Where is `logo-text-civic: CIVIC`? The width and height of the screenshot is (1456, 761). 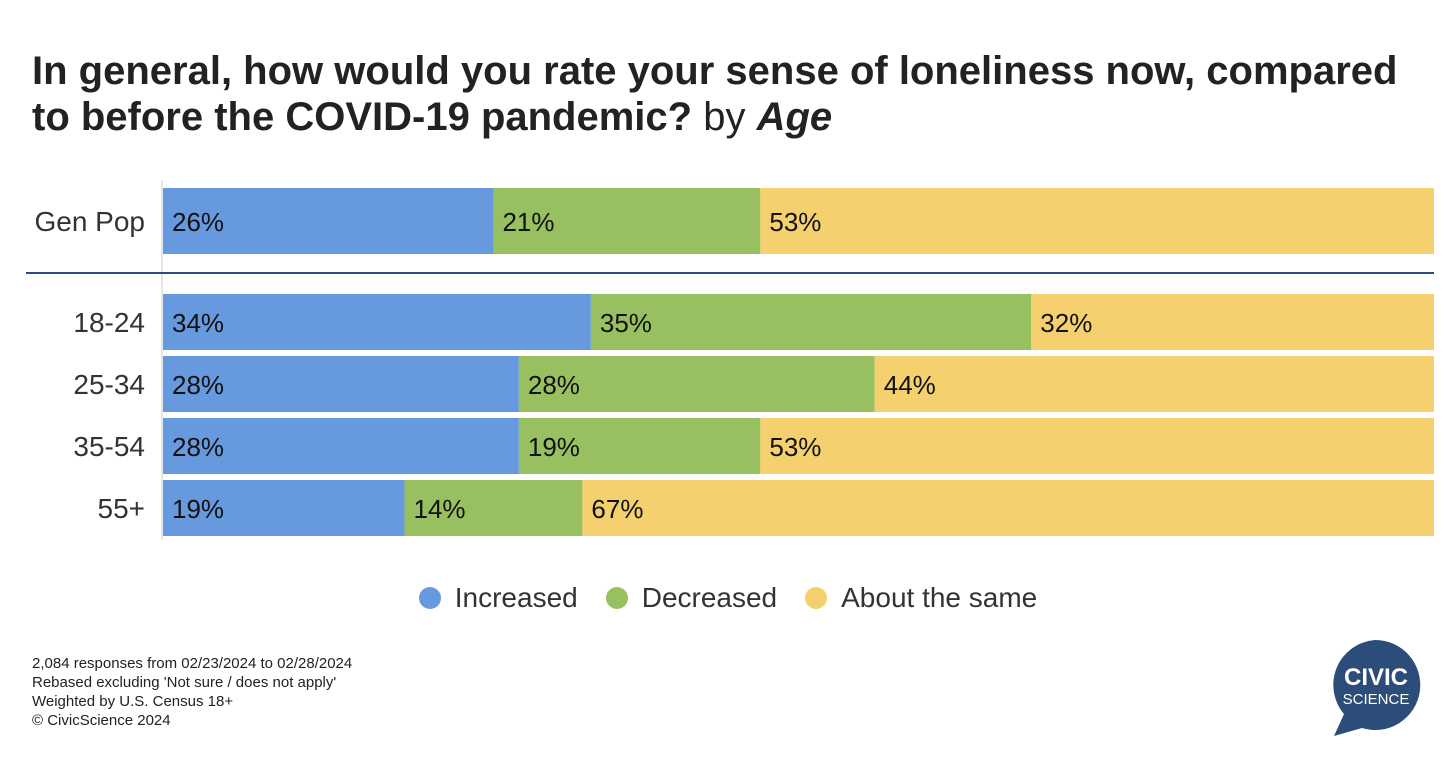 logo-text-civic: CIVIC is located at coordinates (1376, 677).